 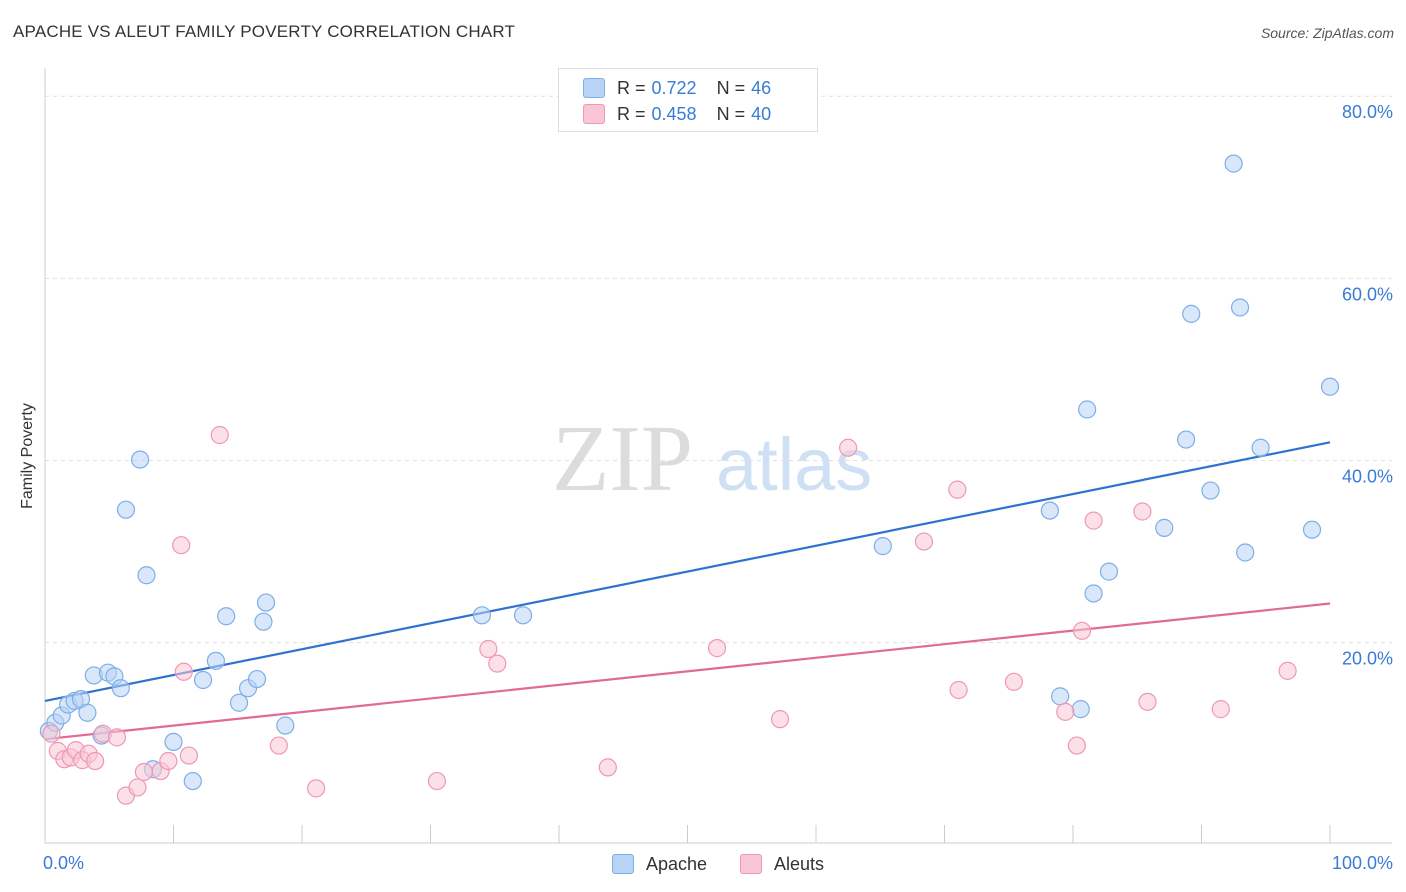 I want to click on x-tick-label: 100.0%, so click(x=1362, y=863).